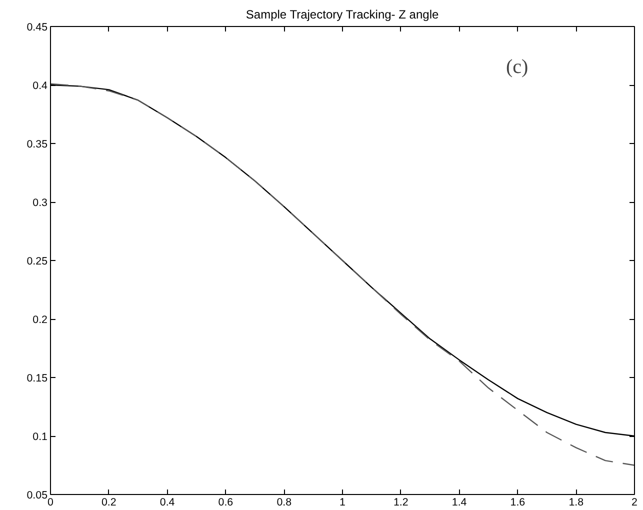 This screenshot has height=510, width=643. Describe the element at coordinates (635, 502) in the screenshot. I see `x-tick-label: 2` at that location.